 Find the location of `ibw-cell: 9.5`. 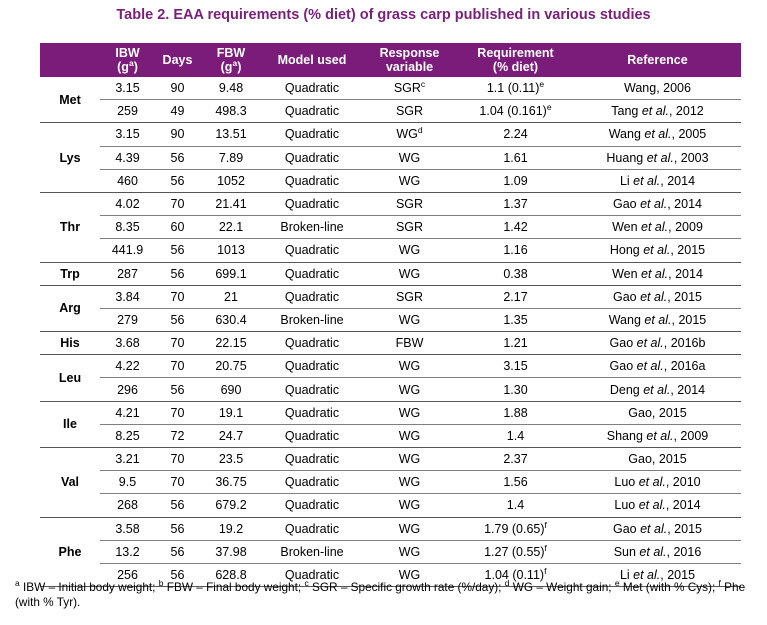

ibw-cell: 9.5 is located at coordinates (127, 482).